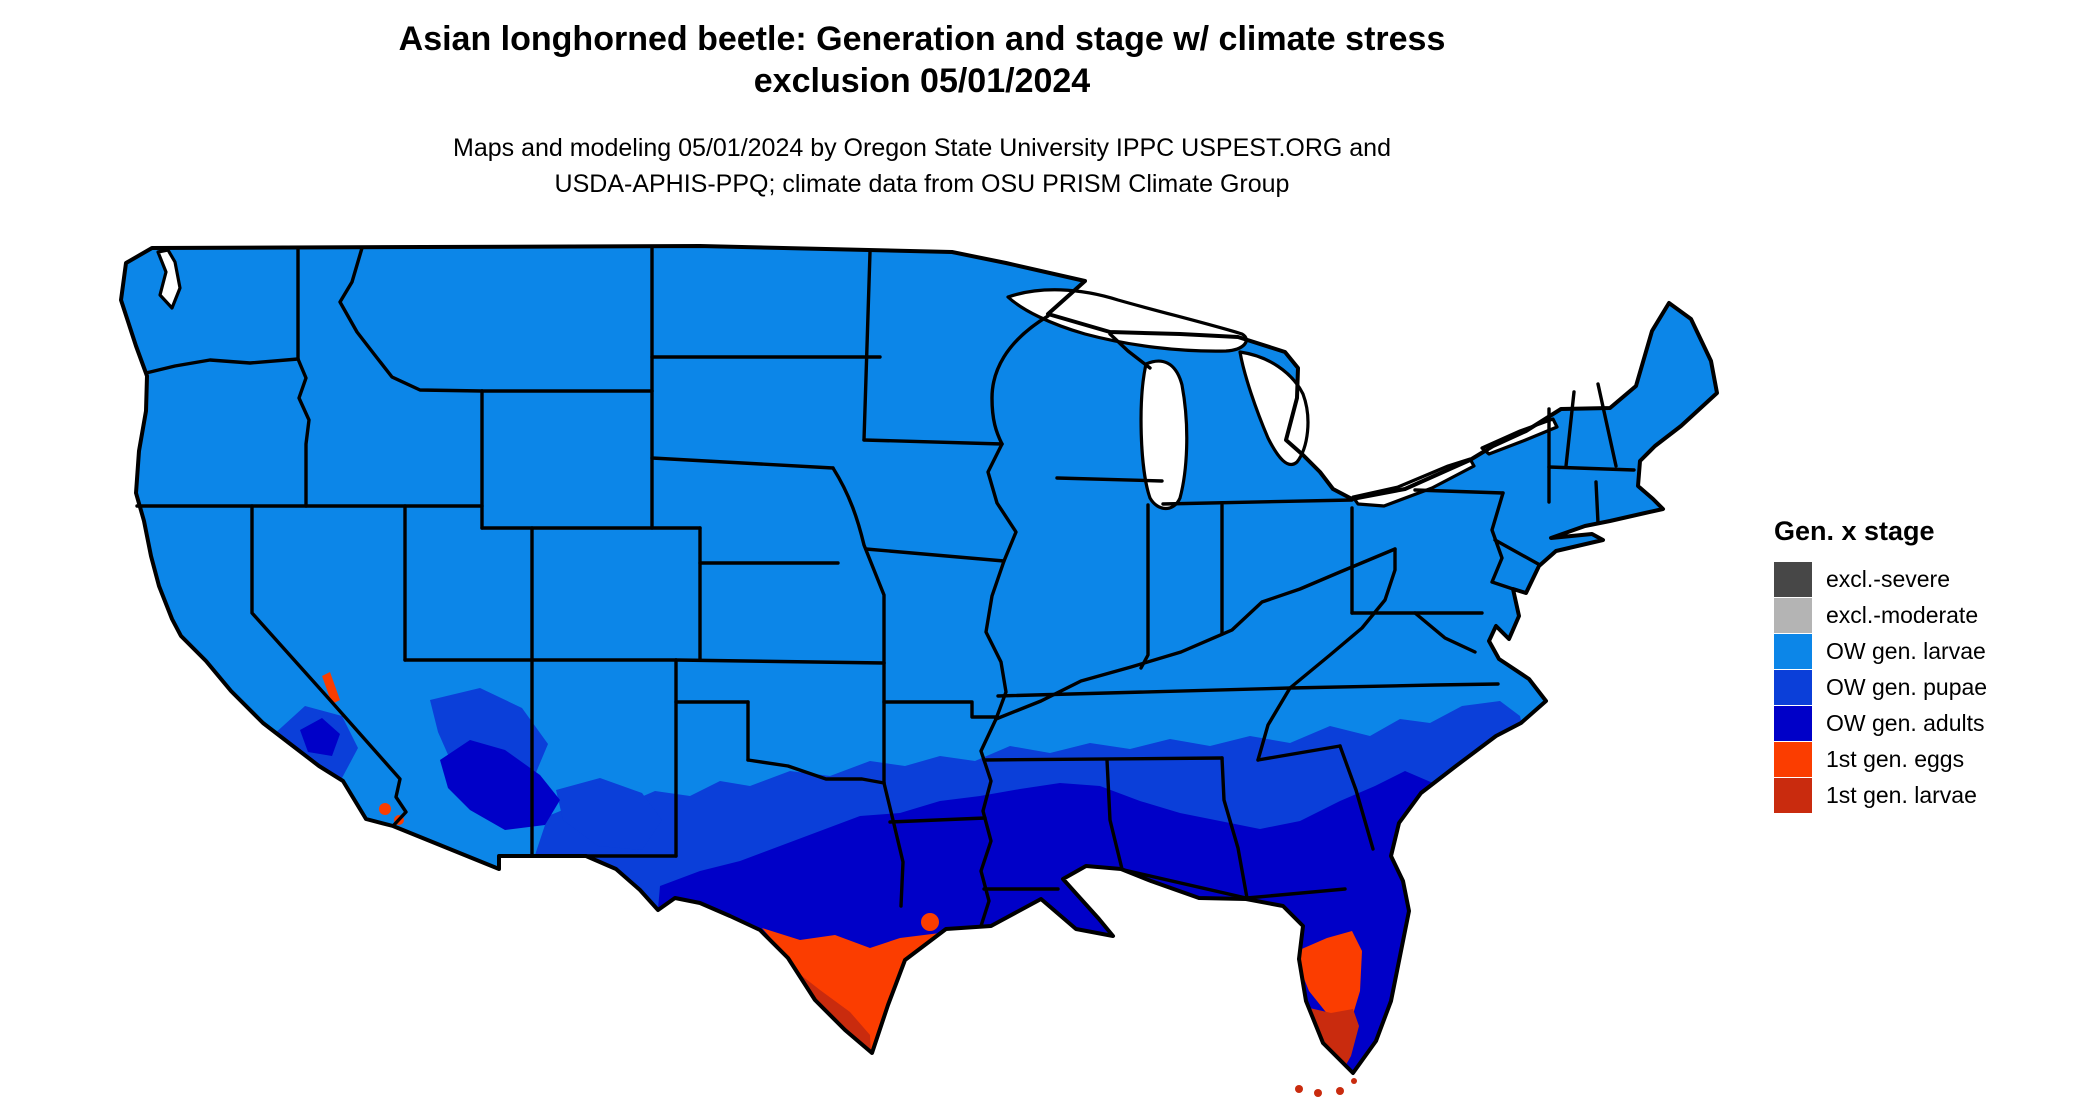  Describe the element at coordinates (1905, 722) in the screenshot. I see `legend-label: OW gen. adults` at that location.